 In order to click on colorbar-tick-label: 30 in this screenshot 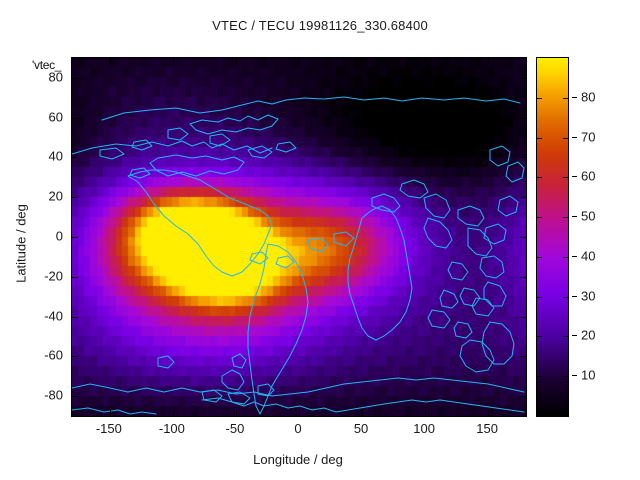, I will do `click(588, 296)`.